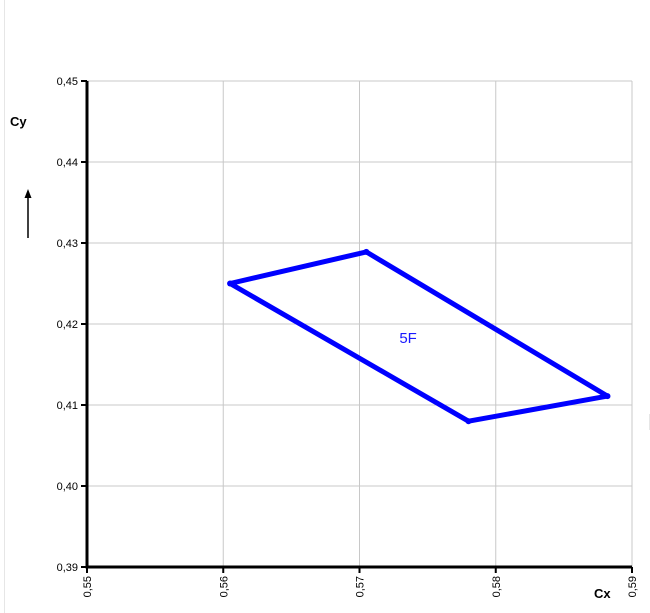 The image size is (650, 613). I want to click on x-tick-label: 0,58, so click(497, 586).